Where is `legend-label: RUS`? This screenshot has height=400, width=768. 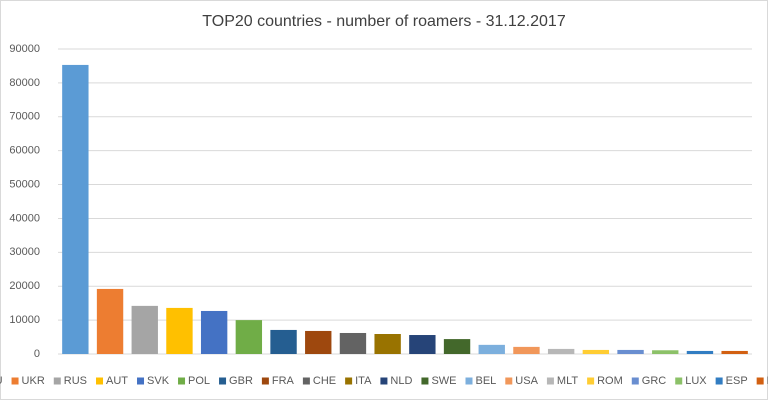
legend-label: RUS is located at coordinates (75, 381).